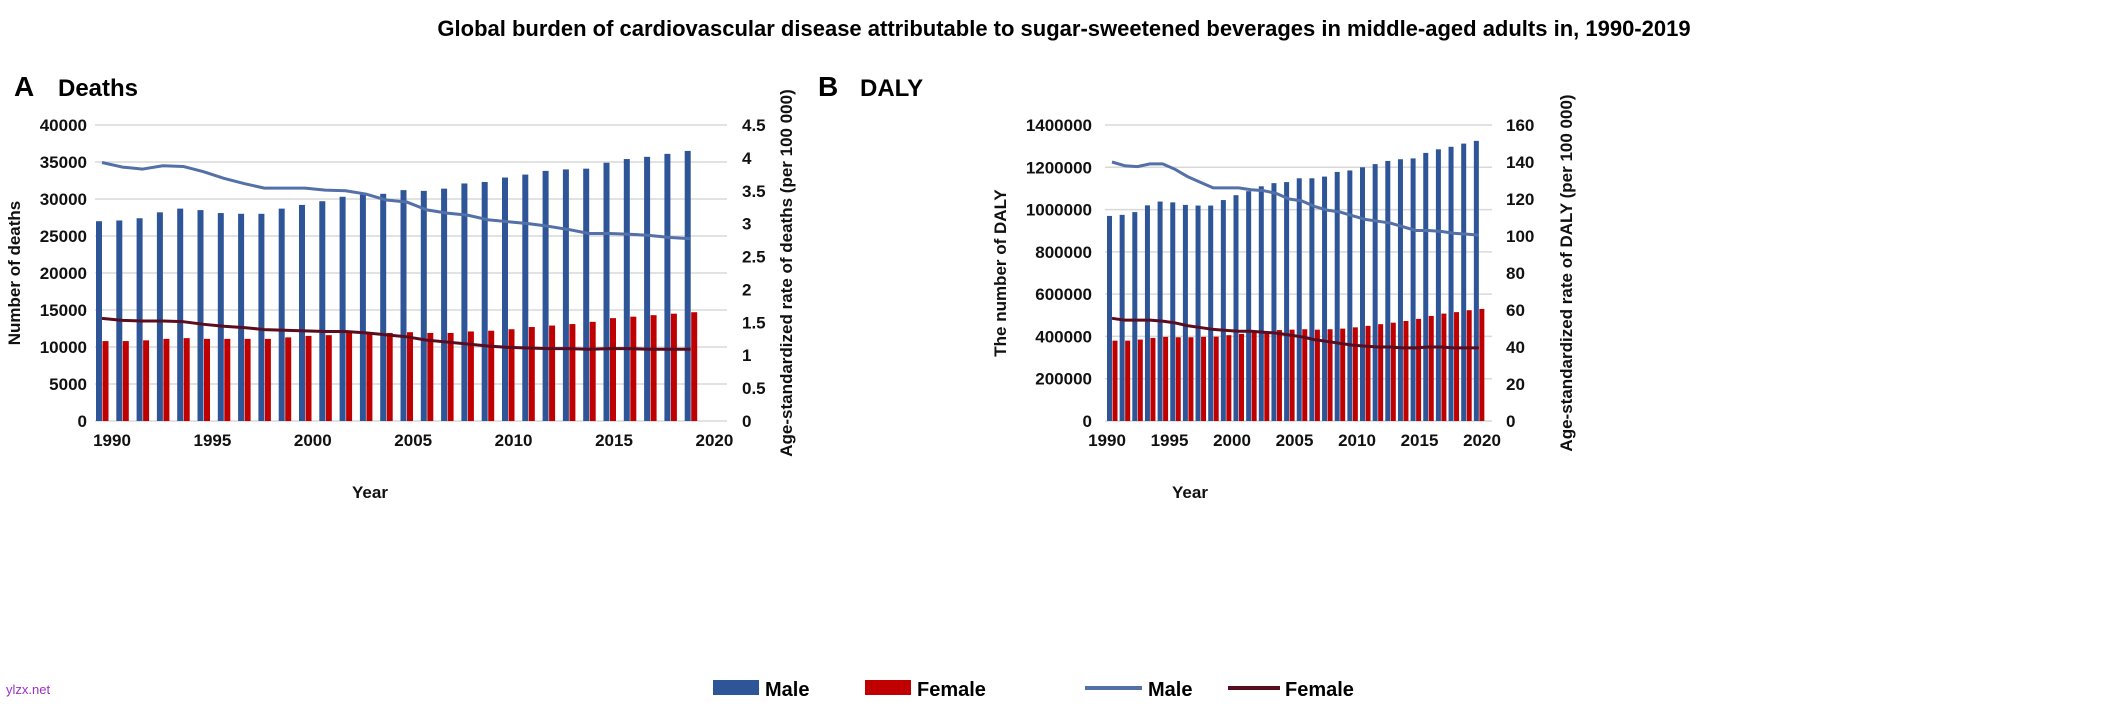  What do you see at coordinates (1140, 380) in the screenshot?
I see `bar-female-1992` at bounding box center [1140, 380].